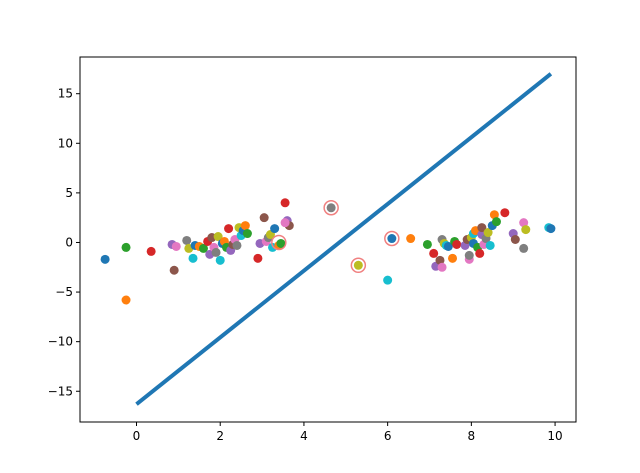 This screenshot has height=473, width=640. I want to click on x-tick-label: 4, so click(304, 436).